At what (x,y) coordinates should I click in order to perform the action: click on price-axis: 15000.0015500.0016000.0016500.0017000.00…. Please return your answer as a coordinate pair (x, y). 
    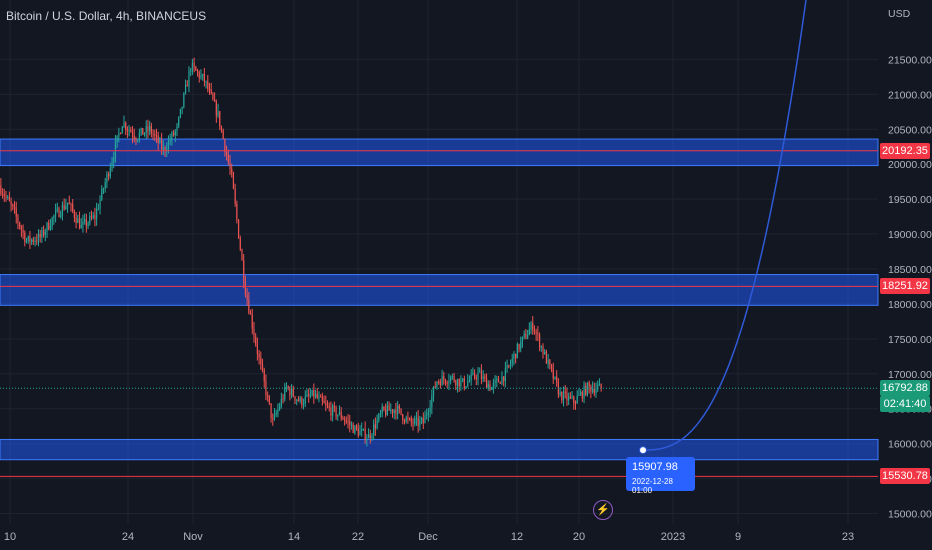
    Looking at the image, I should click on (910, 264).